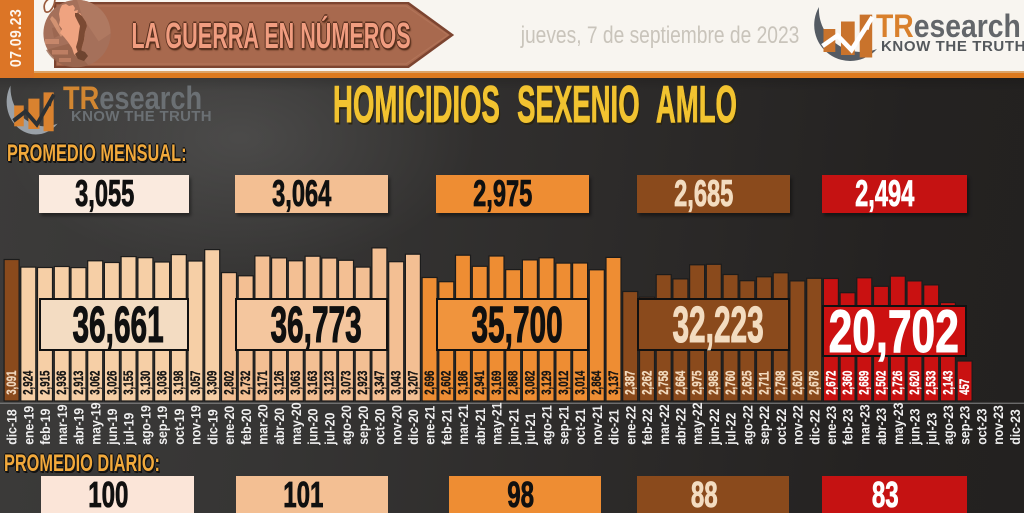 The height and width of the screenshot is (513, 1024). I want to click on svg-text: 3,012, so click(563, 382).